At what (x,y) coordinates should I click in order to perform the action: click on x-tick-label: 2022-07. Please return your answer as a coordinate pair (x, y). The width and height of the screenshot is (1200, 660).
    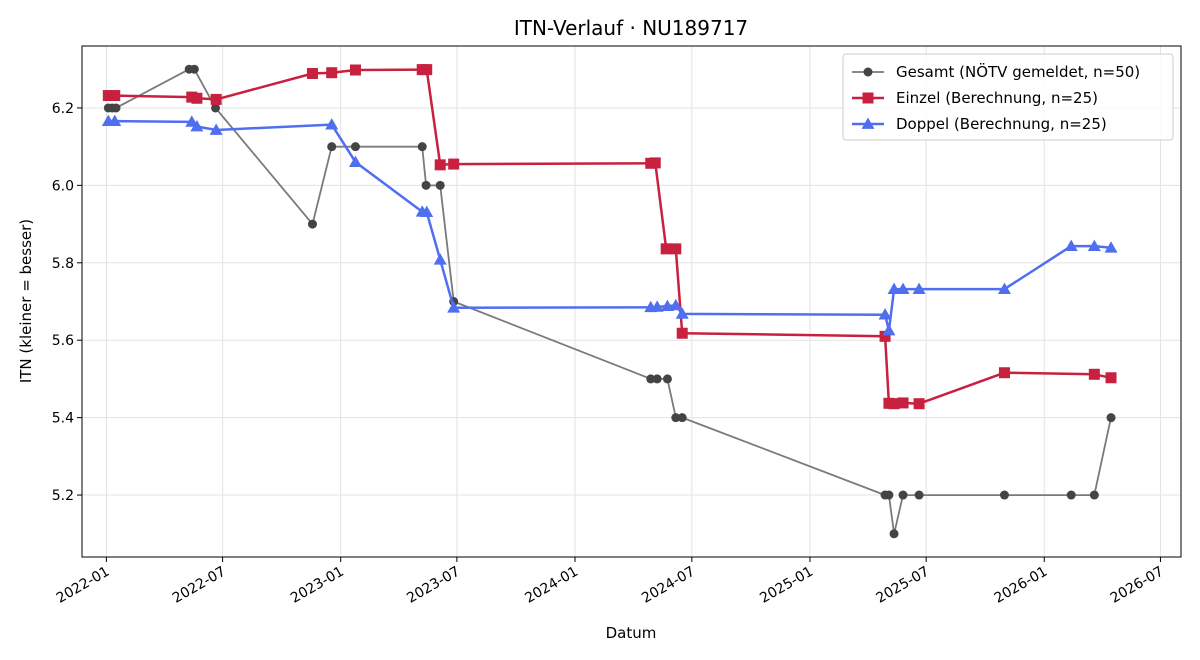
    Looking at the image, I should click on (199, 585).